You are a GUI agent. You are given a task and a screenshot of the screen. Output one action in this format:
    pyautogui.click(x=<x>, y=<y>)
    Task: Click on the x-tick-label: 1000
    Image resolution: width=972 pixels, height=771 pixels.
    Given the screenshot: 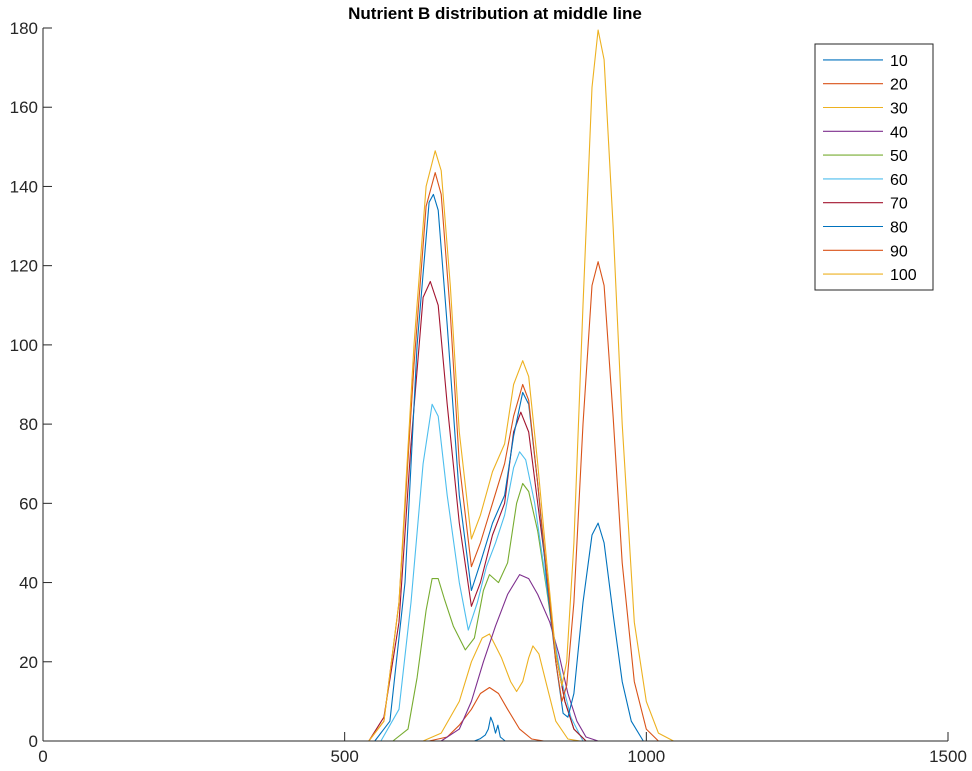 What is the action you would take?
    pyautogui.click(x=646, y=756)
    